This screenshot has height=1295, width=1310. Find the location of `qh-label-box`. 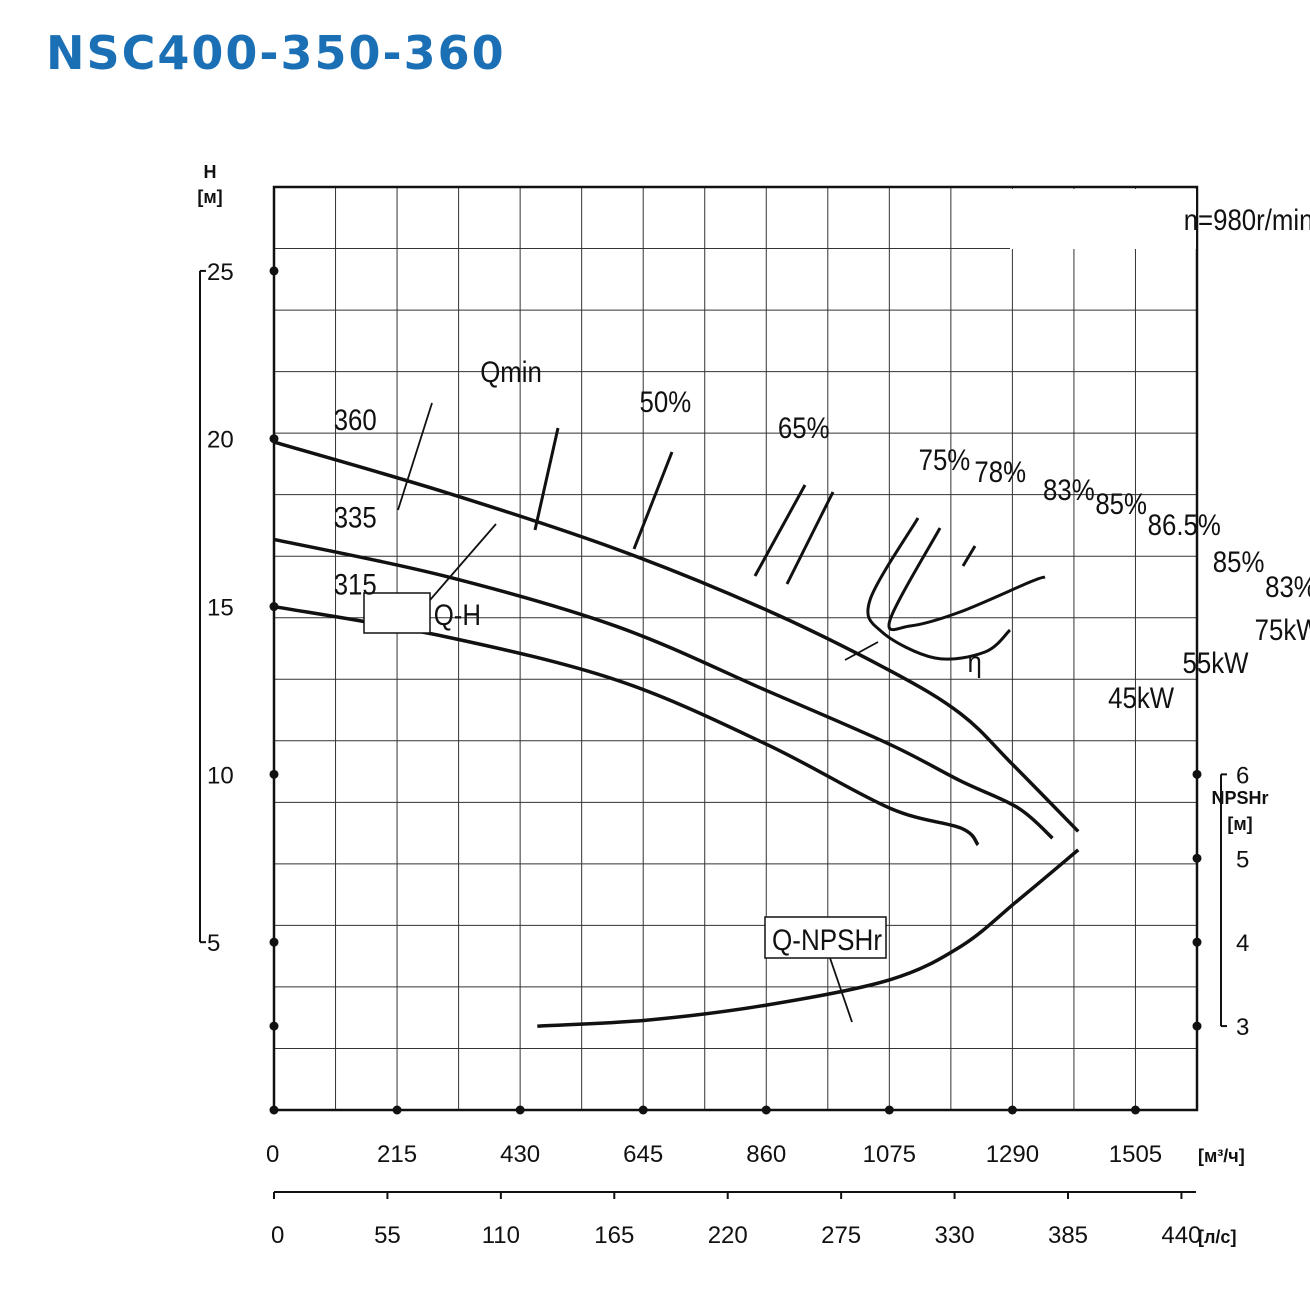

qh-label-box is located at coordinates (397, 613).